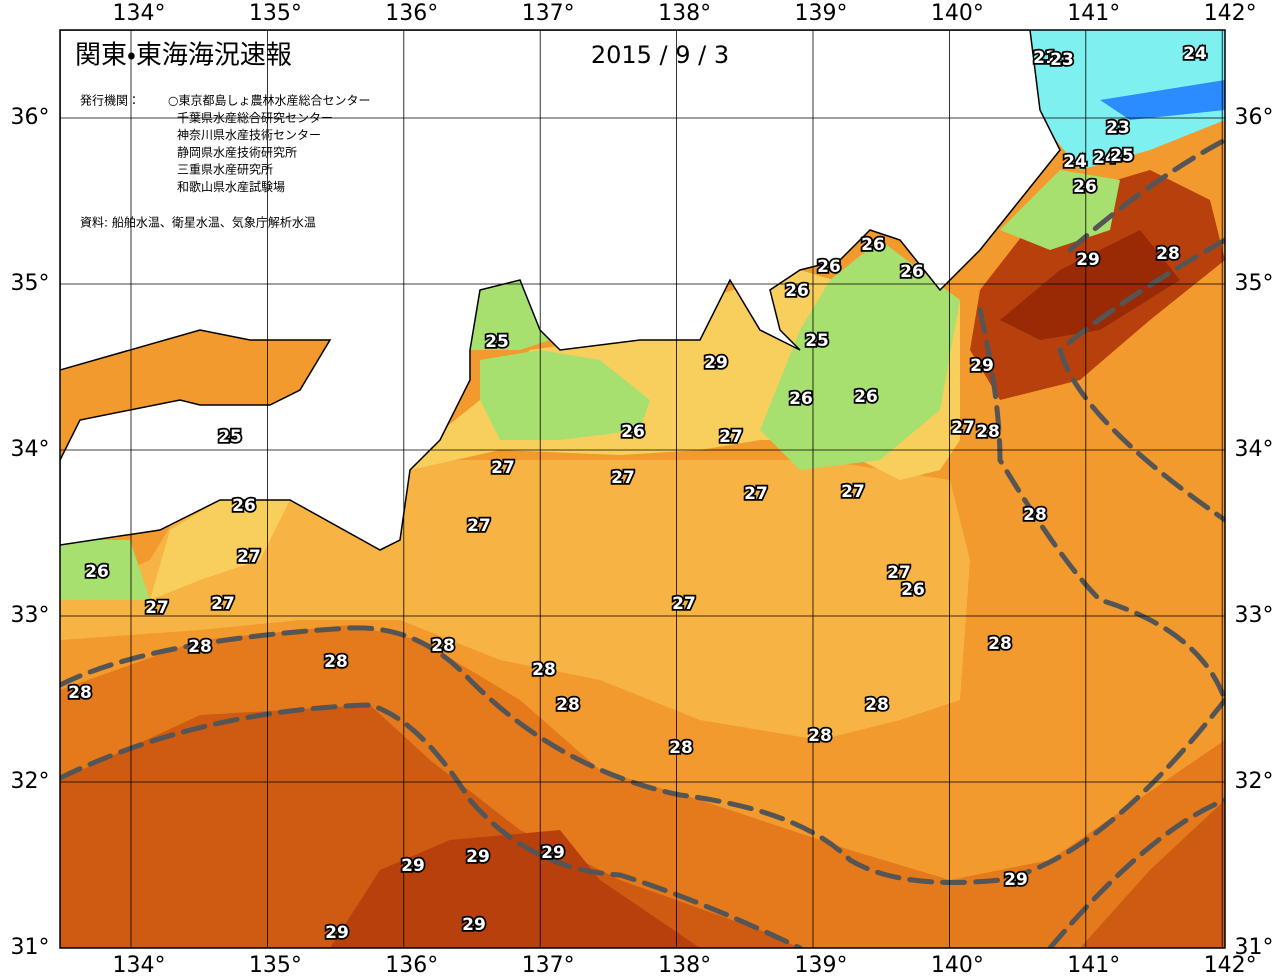 Image resolution: width=1280 pixels, height=980 pixels. Describe the element at coordinates (821, 13) in the screenshot. I see `lon-label-top: 139°` at that location.